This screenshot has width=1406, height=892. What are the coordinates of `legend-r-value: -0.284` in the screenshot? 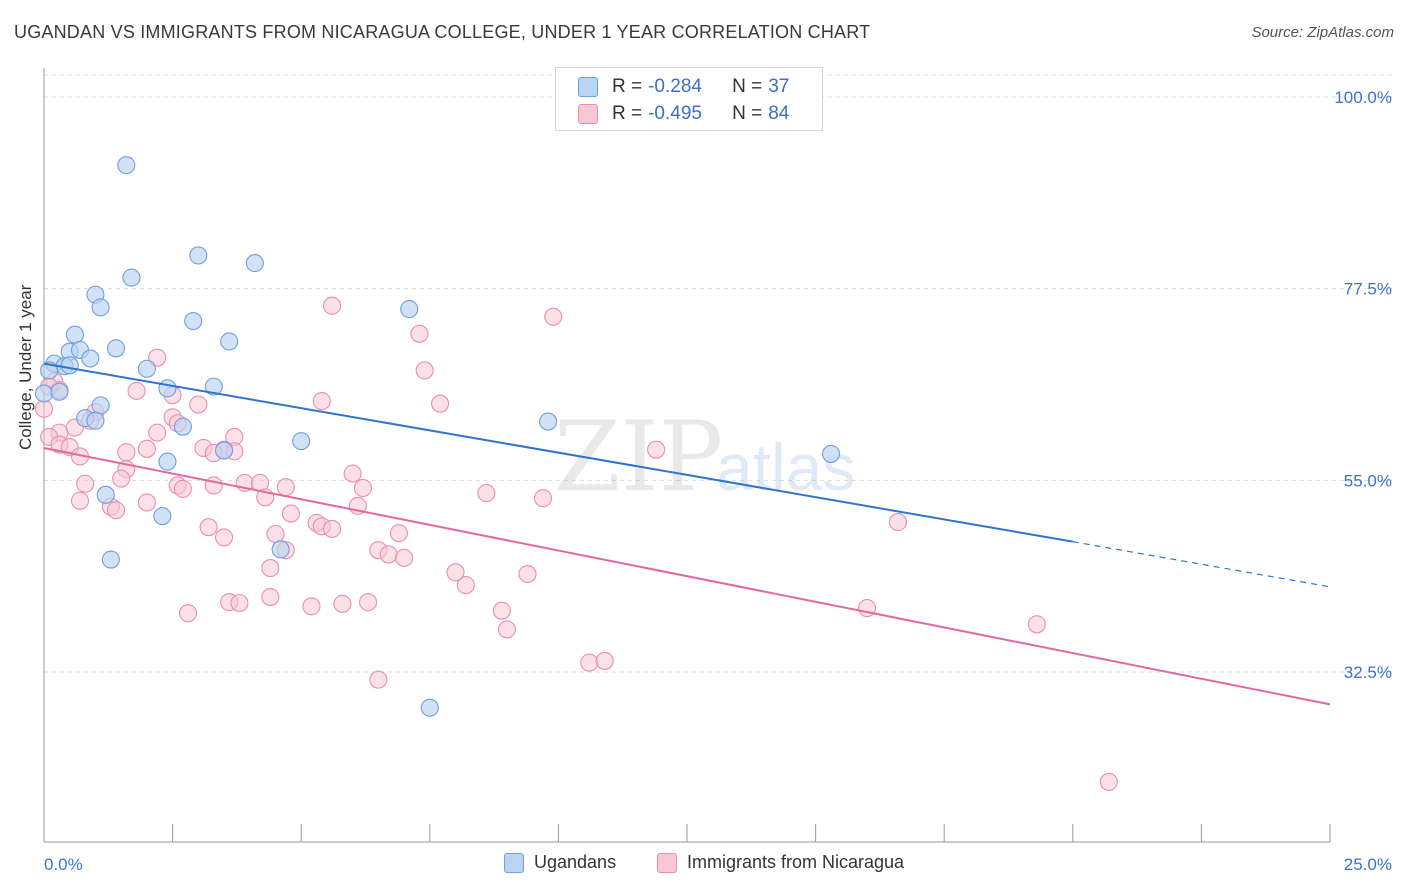 It's located at (675, 86).